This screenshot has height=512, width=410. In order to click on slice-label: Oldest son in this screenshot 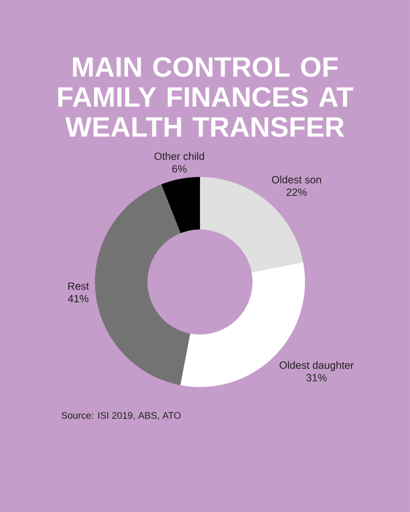, I will do `click(296, 180)`.